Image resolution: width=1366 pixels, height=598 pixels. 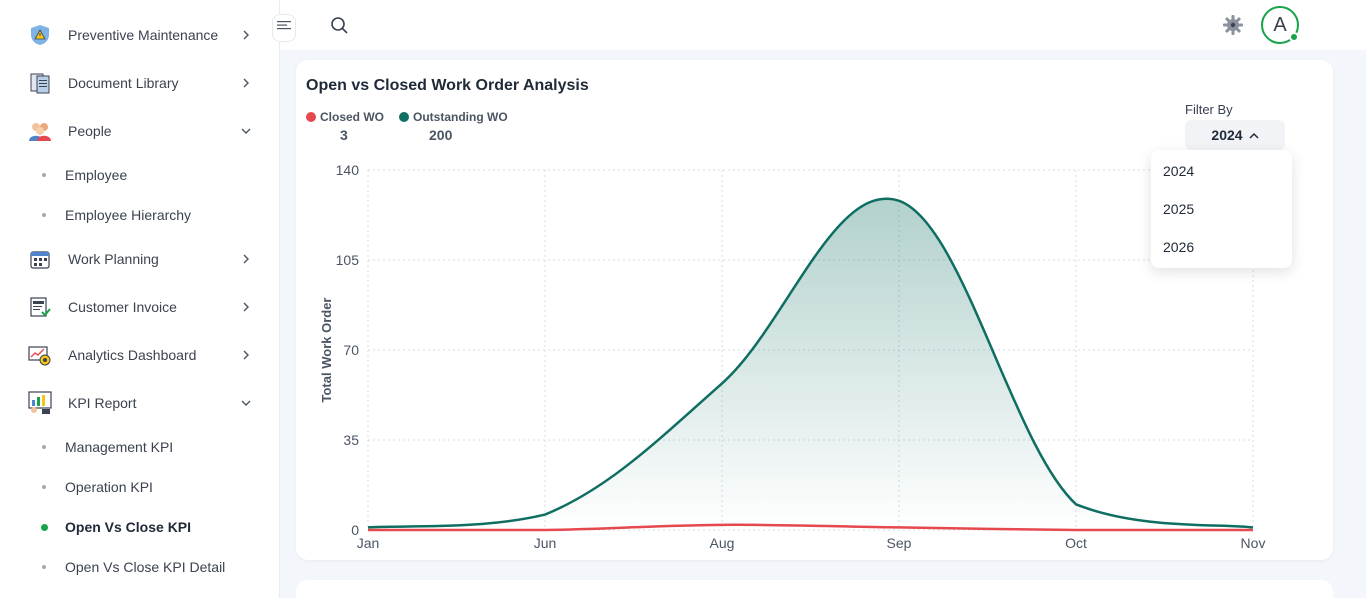 I want to click on sidebar-item-label: Customer Invoice, so click(x=122, y=307).